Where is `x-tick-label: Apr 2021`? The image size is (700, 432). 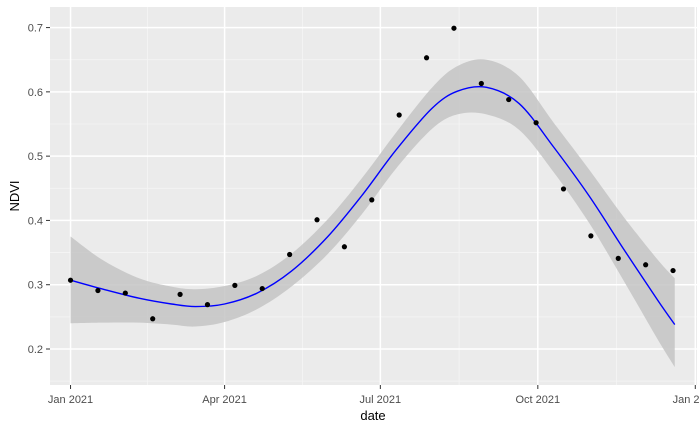
x-tick-label: Apr 2021 is located at coordinates (224, 400).